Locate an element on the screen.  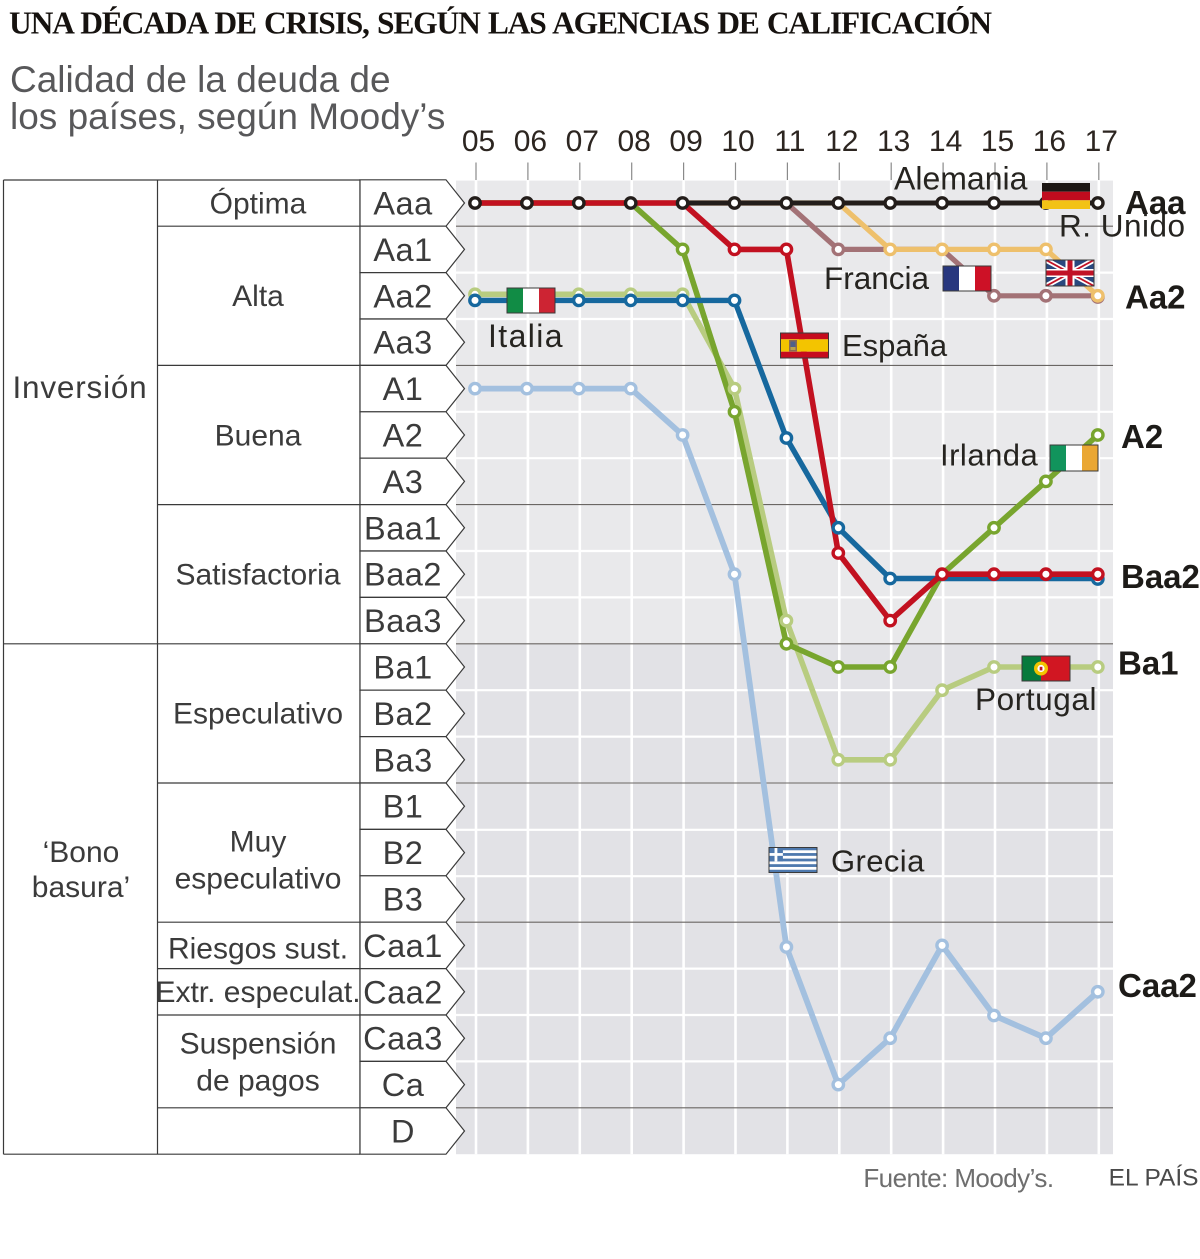
svg-text: D is located at coordinates (403, 1132).